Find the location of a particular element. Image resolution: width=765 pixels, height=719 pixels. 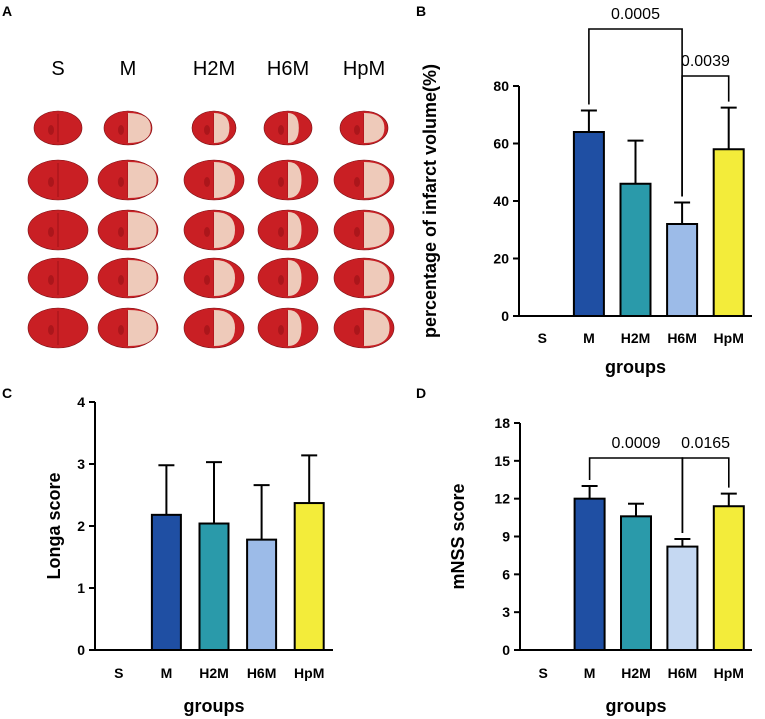

y-axis-label-b: percentage of infarct volume(%) is located at coordinates (430, 201).